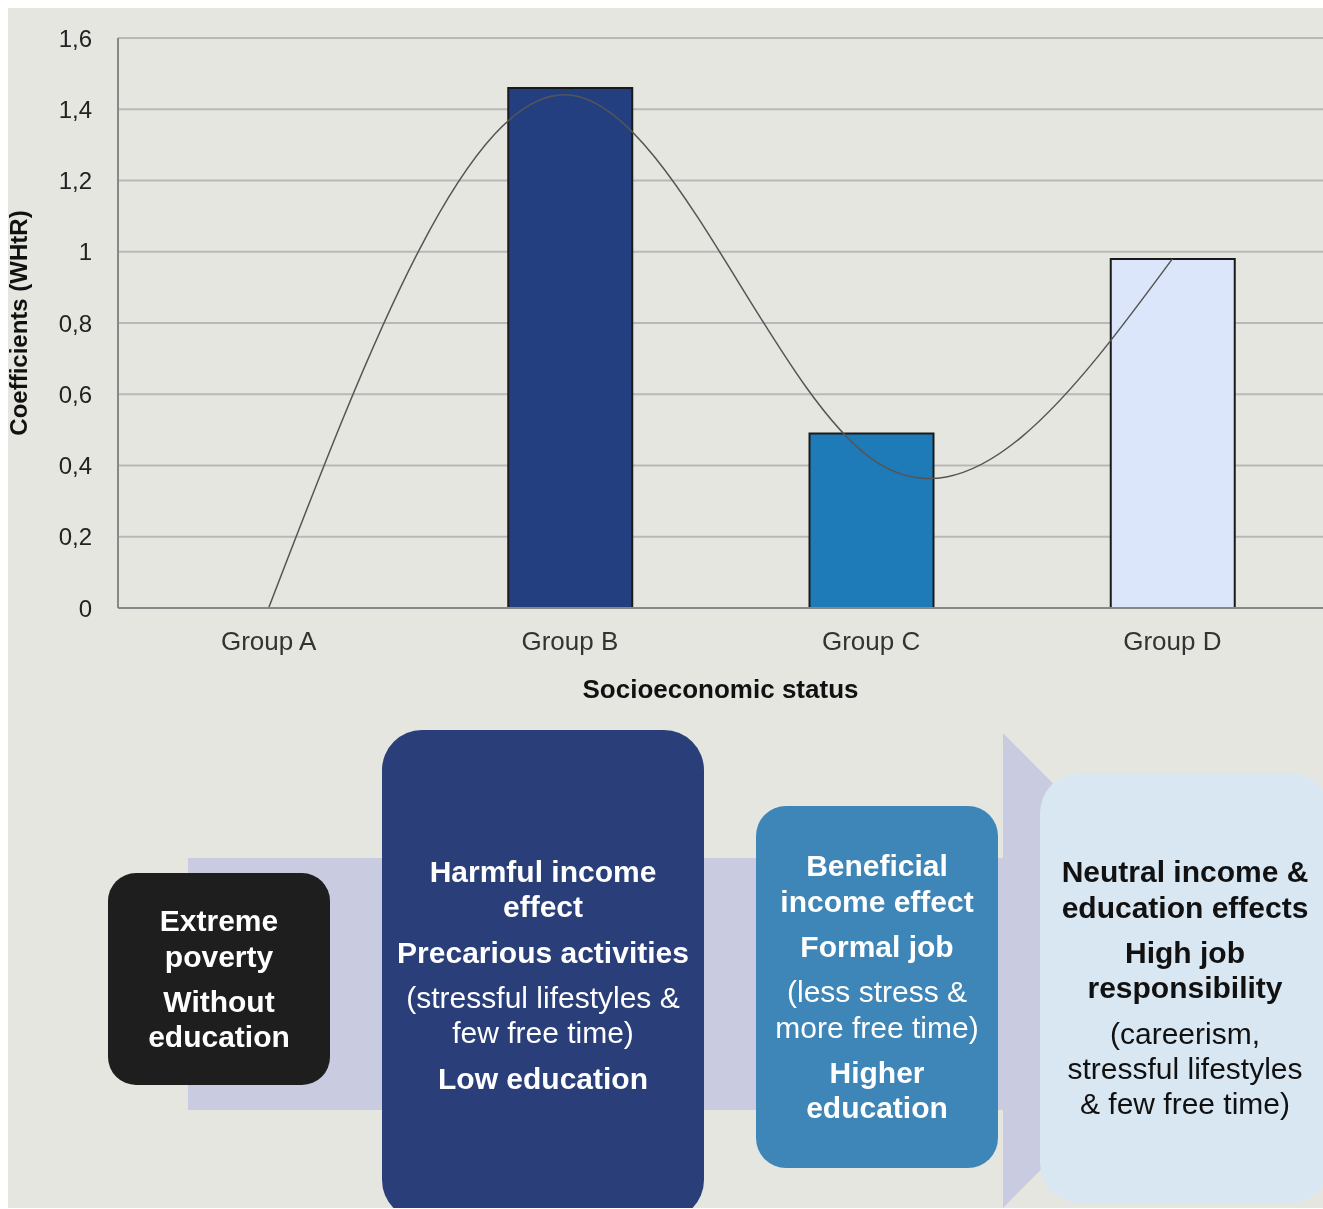 This screenshot has width=1323, height=1209. Describe the element at coordinates (877, 883) in the screenshot. I see `text: Beneficial income effect` at that location.